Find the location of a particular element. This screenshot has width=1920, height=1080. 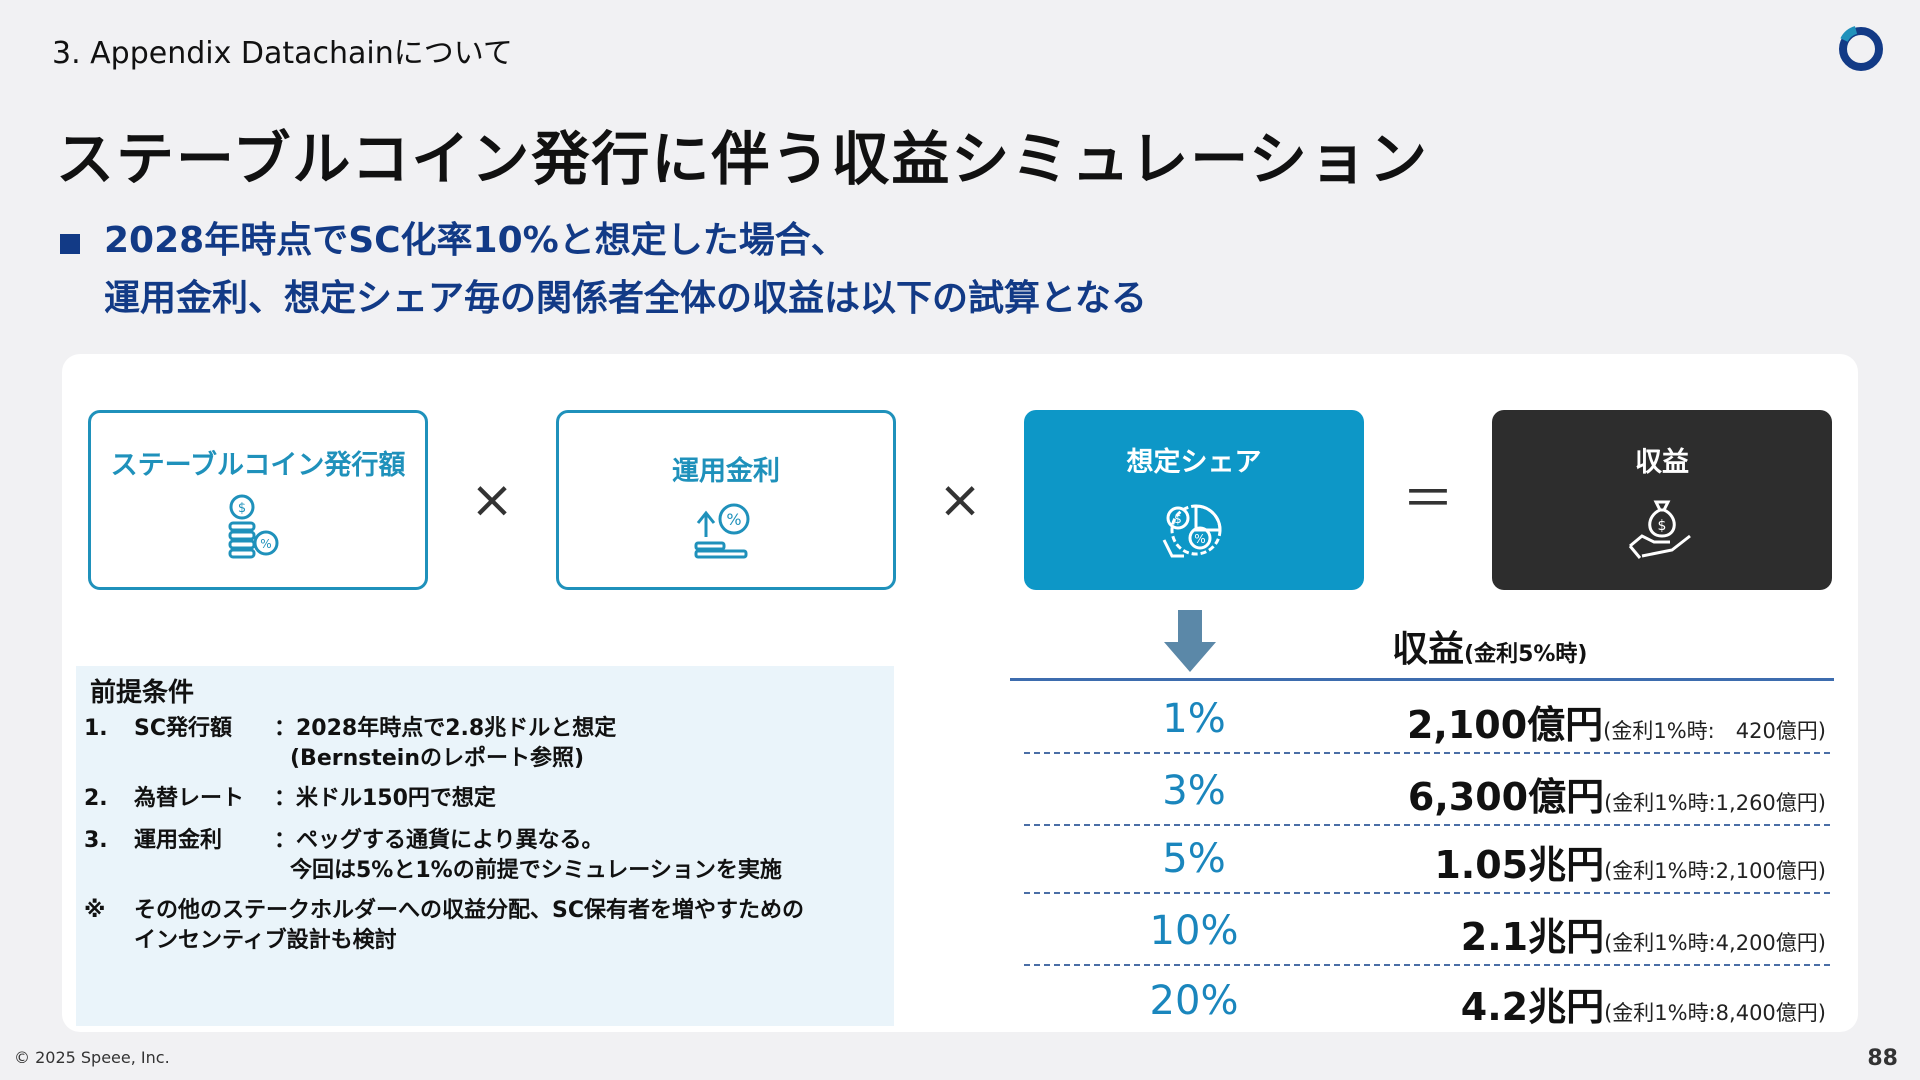

formula-box-share-label: 想定シェア is located at coordinates (1194, 462).